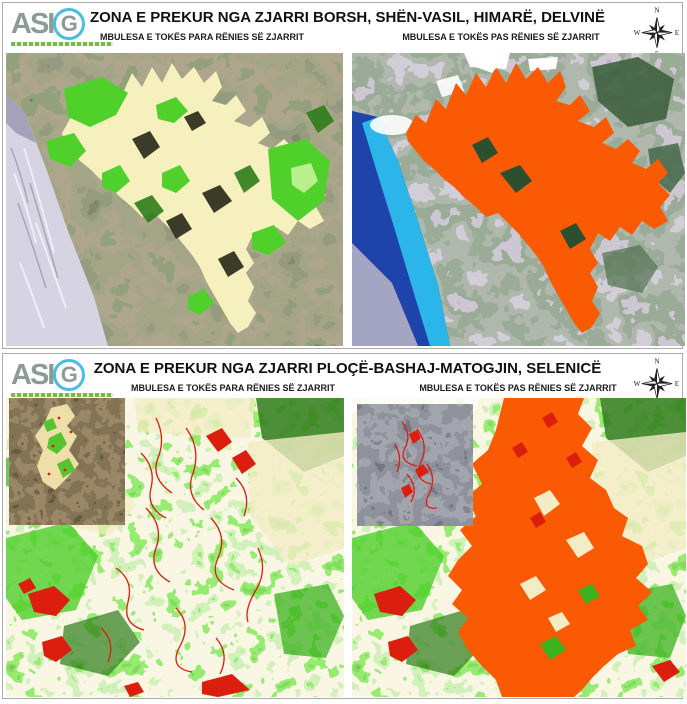 Image resolution: width=687 pixels, height=704 pixels. Describe the element at coordinates (415, 465) in the screenshot. I see `inset-satellite-after` at that location.